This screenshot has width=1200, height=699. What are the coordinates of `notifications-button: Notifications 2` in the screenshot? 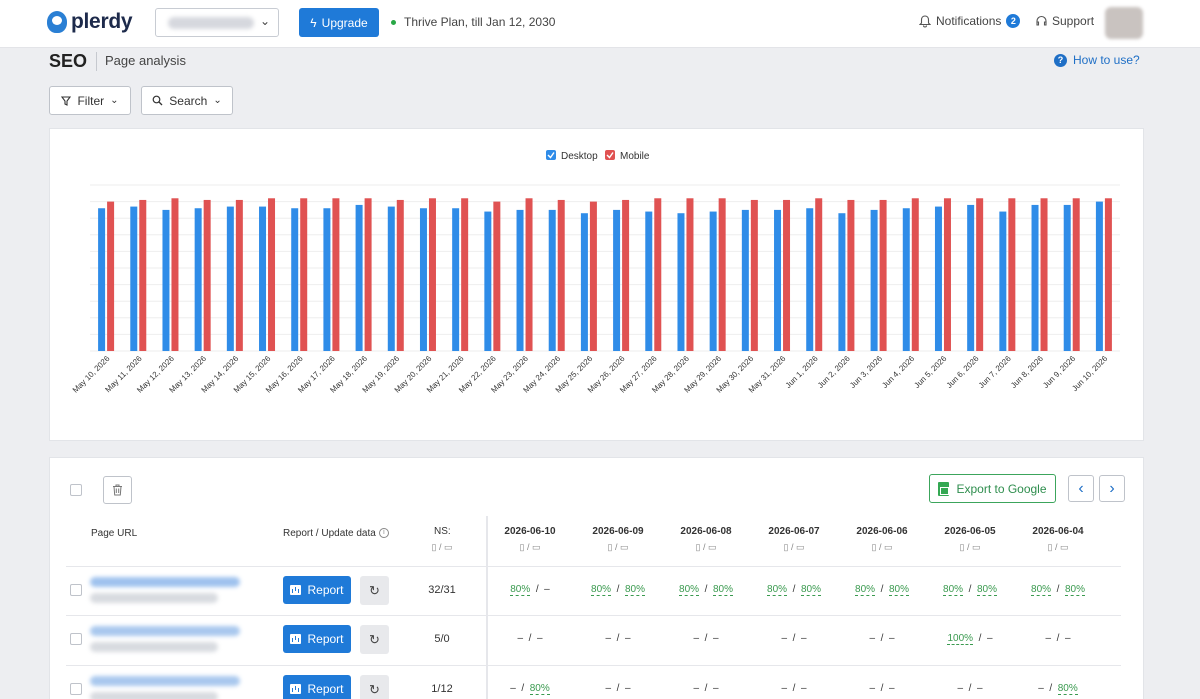 It's located at (970, 21).